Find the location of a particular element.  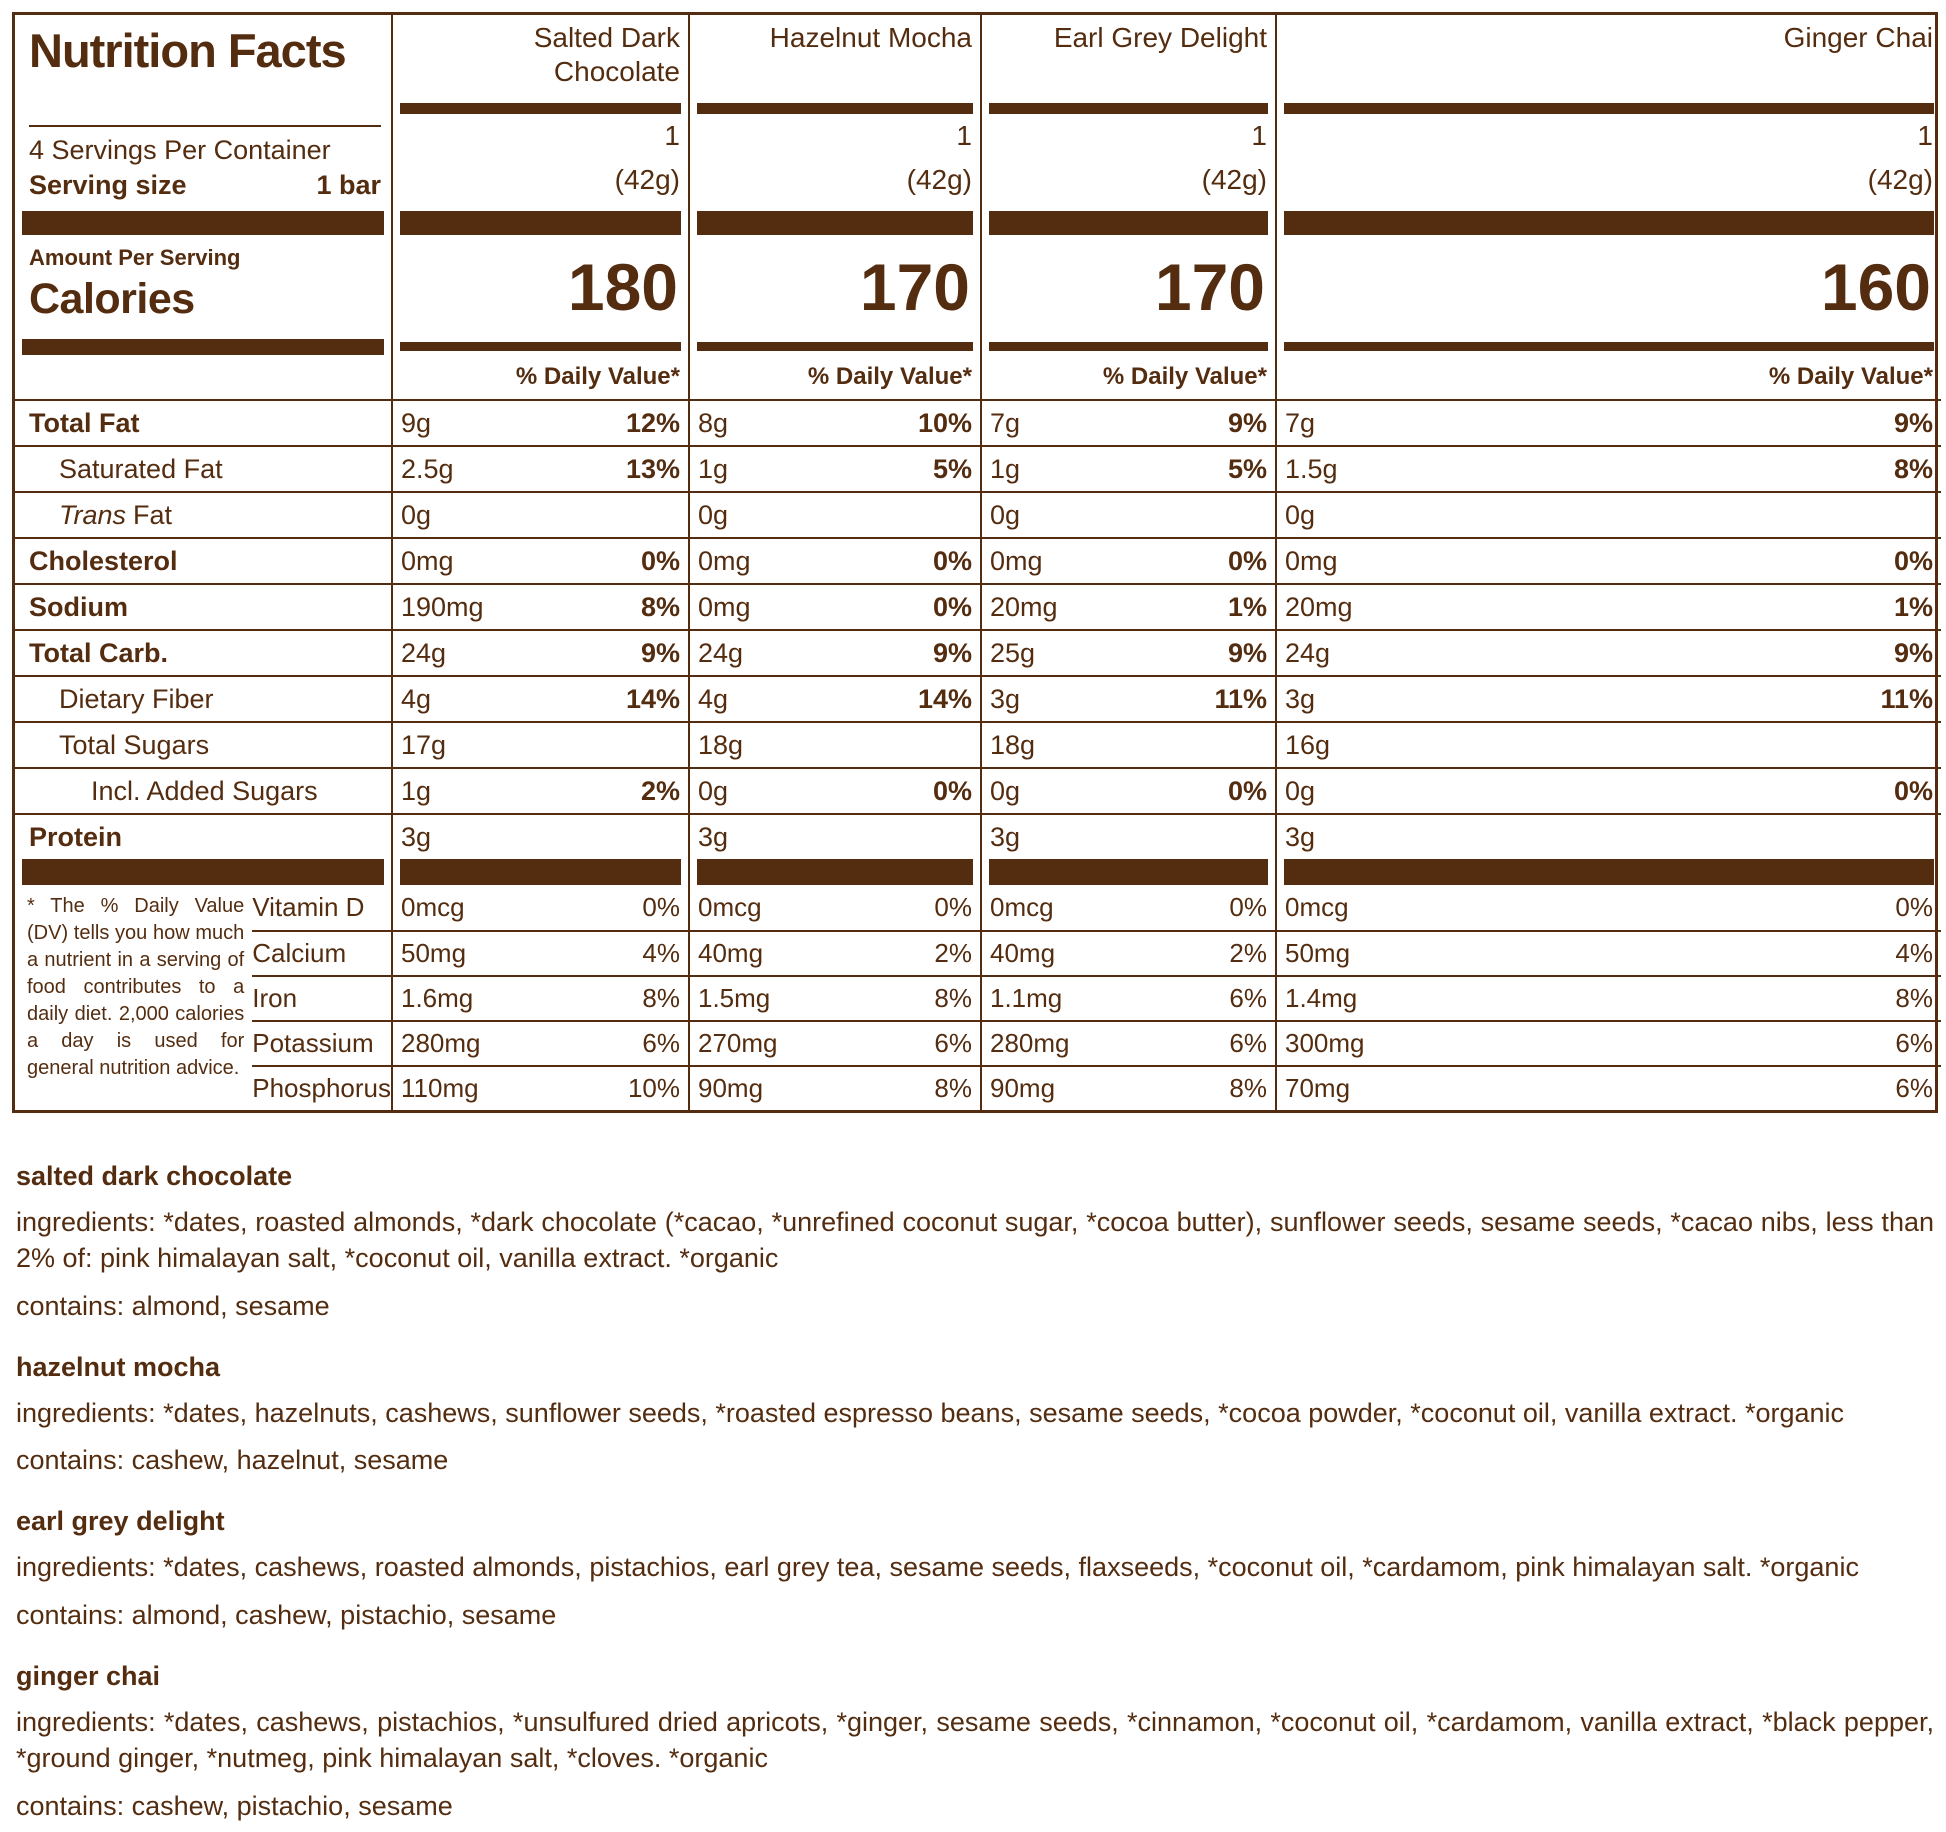

product-column-header: Salted Dark Chocolate 1 (42g) is located at coordinates (539, 113).